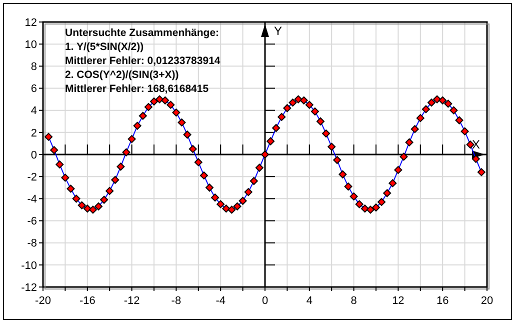  I want to click on x-tick-label: 4, so click(309, 301).